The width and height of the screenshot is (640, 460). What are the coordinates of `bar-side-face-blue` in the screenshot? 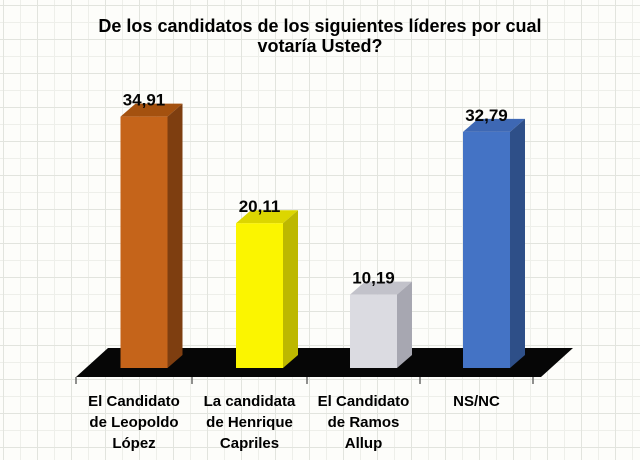 It's located at (517, 243).